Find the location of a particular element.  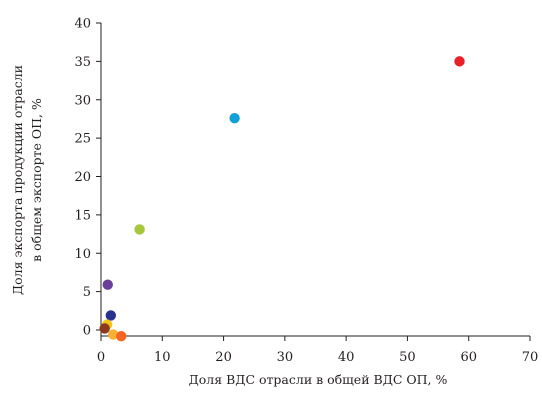

x-tick-label: 60 is located at coordinates (468, 357).